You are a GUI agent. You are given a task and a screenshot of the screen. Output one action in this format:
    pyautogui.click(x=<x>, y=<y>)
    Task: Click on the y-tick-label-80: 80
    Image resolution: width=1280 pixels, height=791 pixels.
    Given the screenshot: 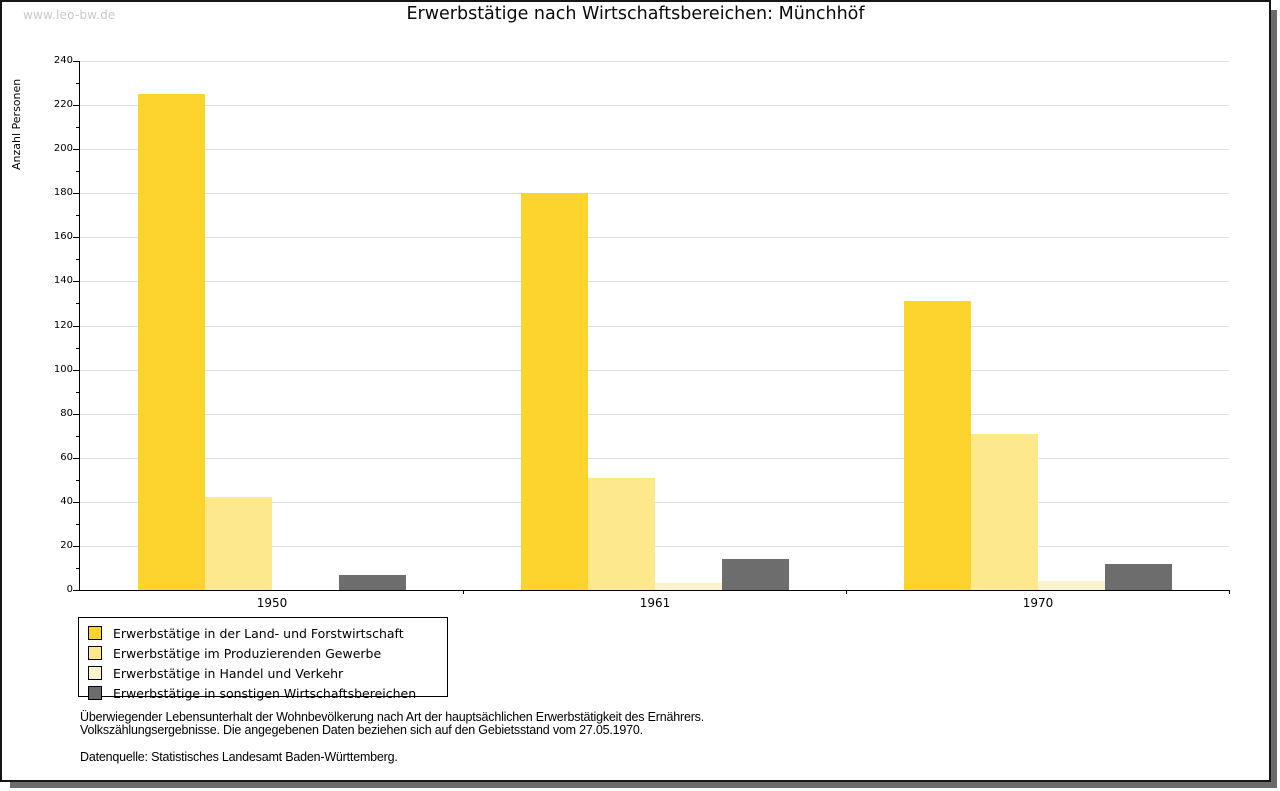 What is the action you would take?
    pyautogui.click(x=66, y=413)
    